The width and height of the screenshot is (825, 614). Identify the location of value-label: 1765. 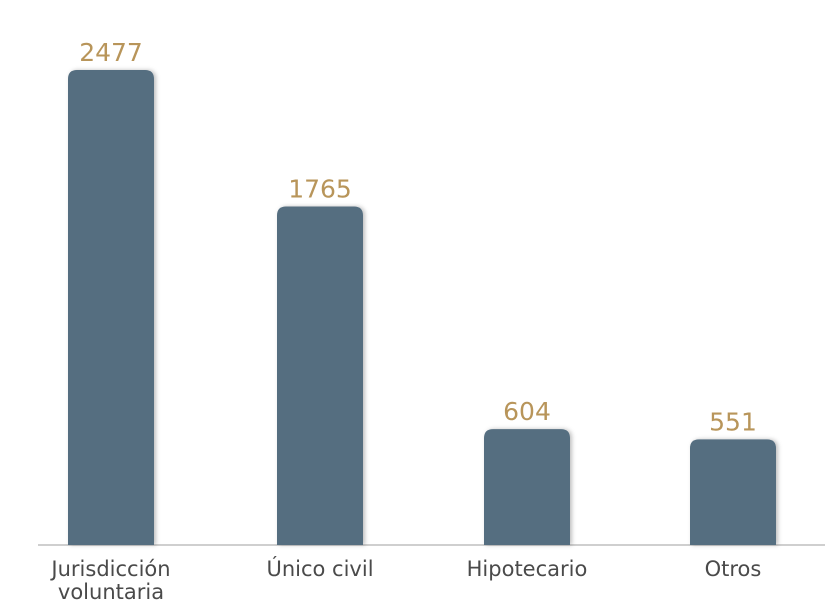
(320, 189).